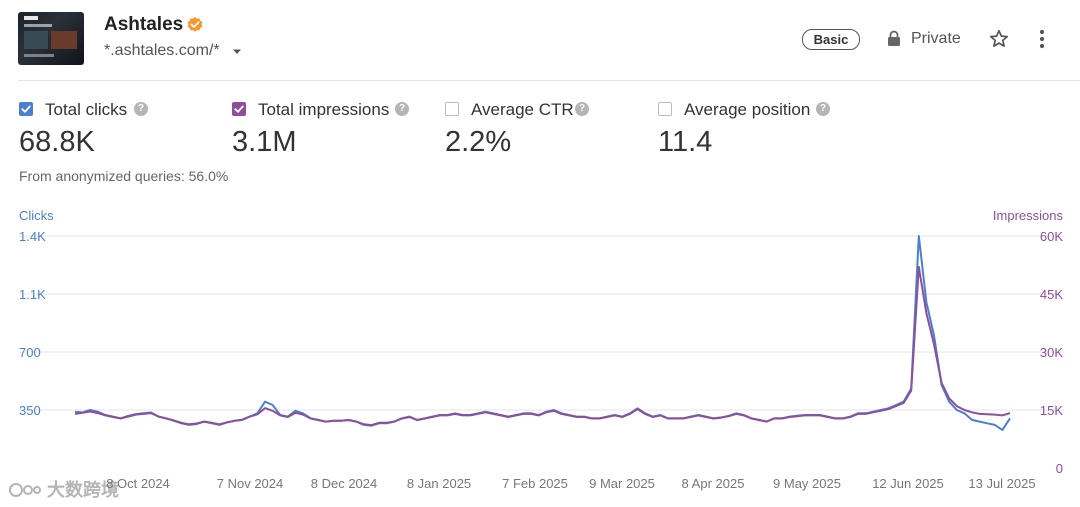  Describe the element at coordinates (1051, 236) in the screenshot. I see `right-axis-tick-label: 60K` at that location.